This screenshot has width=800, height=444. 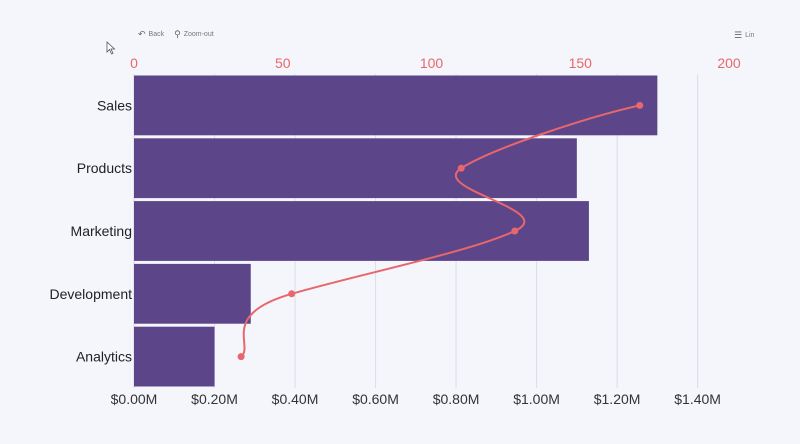 I want to click on zoom-out-label: Zoom-out, so click(x=198, y=34).